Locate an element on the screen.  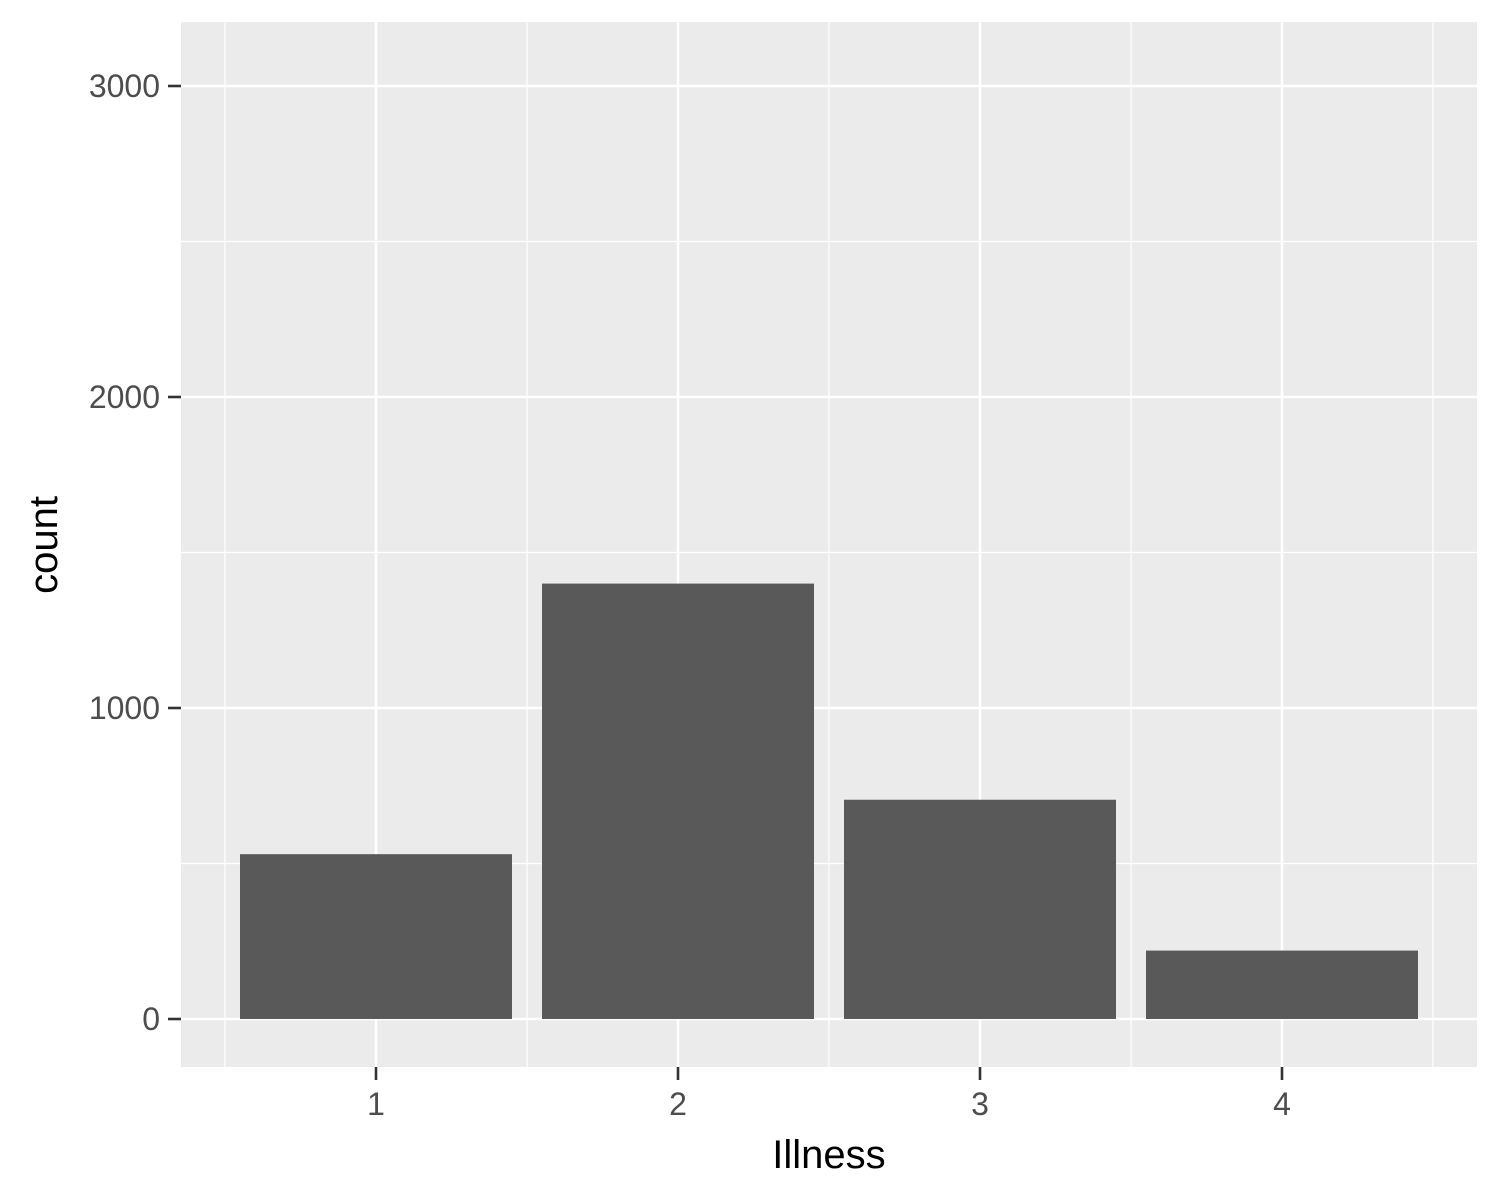
x-tick-label: 3 is located at coordinates (980, 1104).